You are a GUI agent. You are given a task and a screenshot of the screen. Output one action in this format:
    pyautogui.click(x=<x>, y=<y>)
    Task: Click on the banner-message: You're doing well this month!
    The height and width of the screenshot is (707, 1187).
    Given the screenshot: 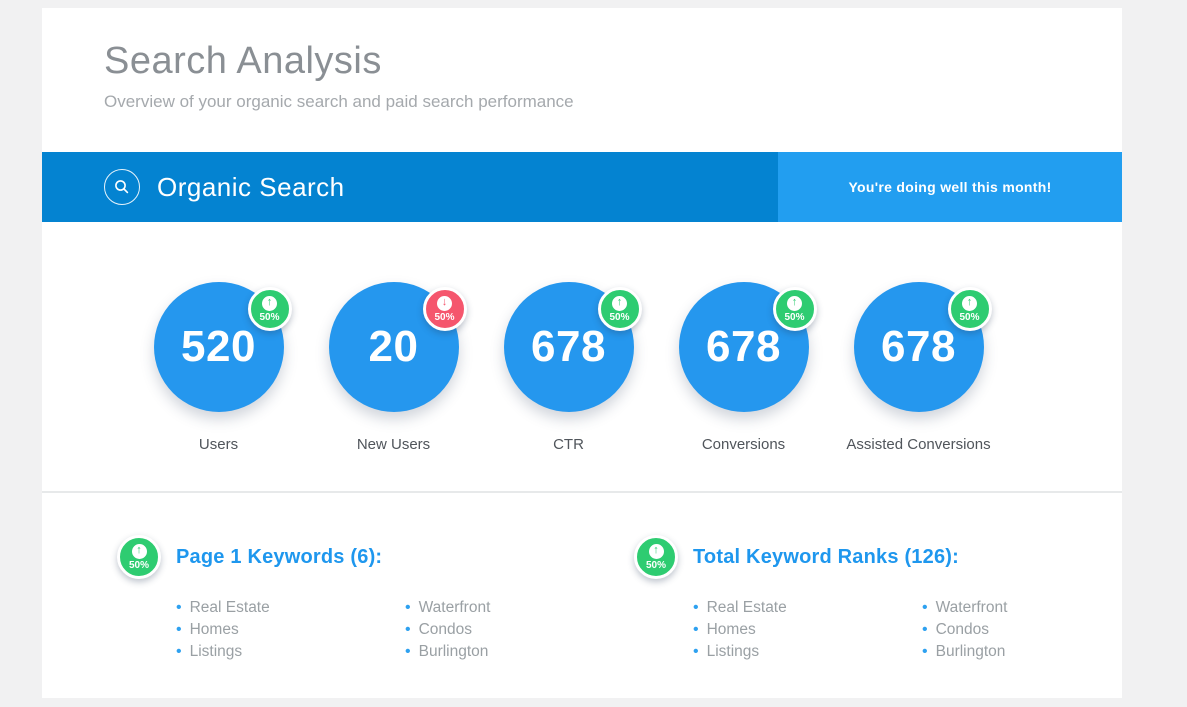 What is the action you would take?
    pyautogui.click(x=950, y=187)
    